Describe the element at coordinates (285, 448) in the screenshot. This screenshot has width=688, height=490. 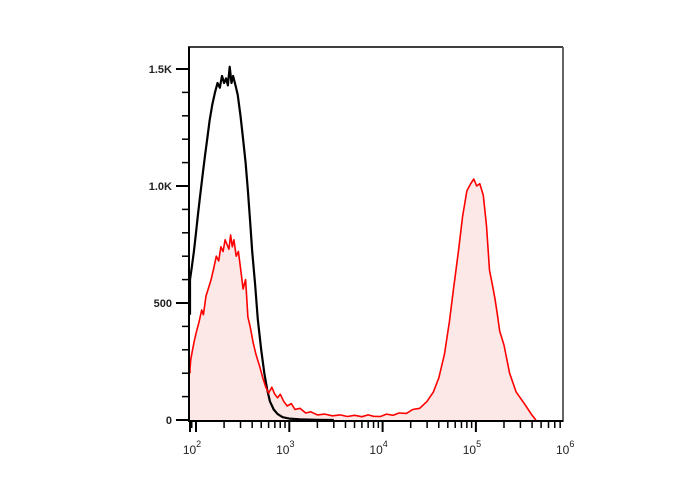
I see `x-tick-label: 10³` at that location.